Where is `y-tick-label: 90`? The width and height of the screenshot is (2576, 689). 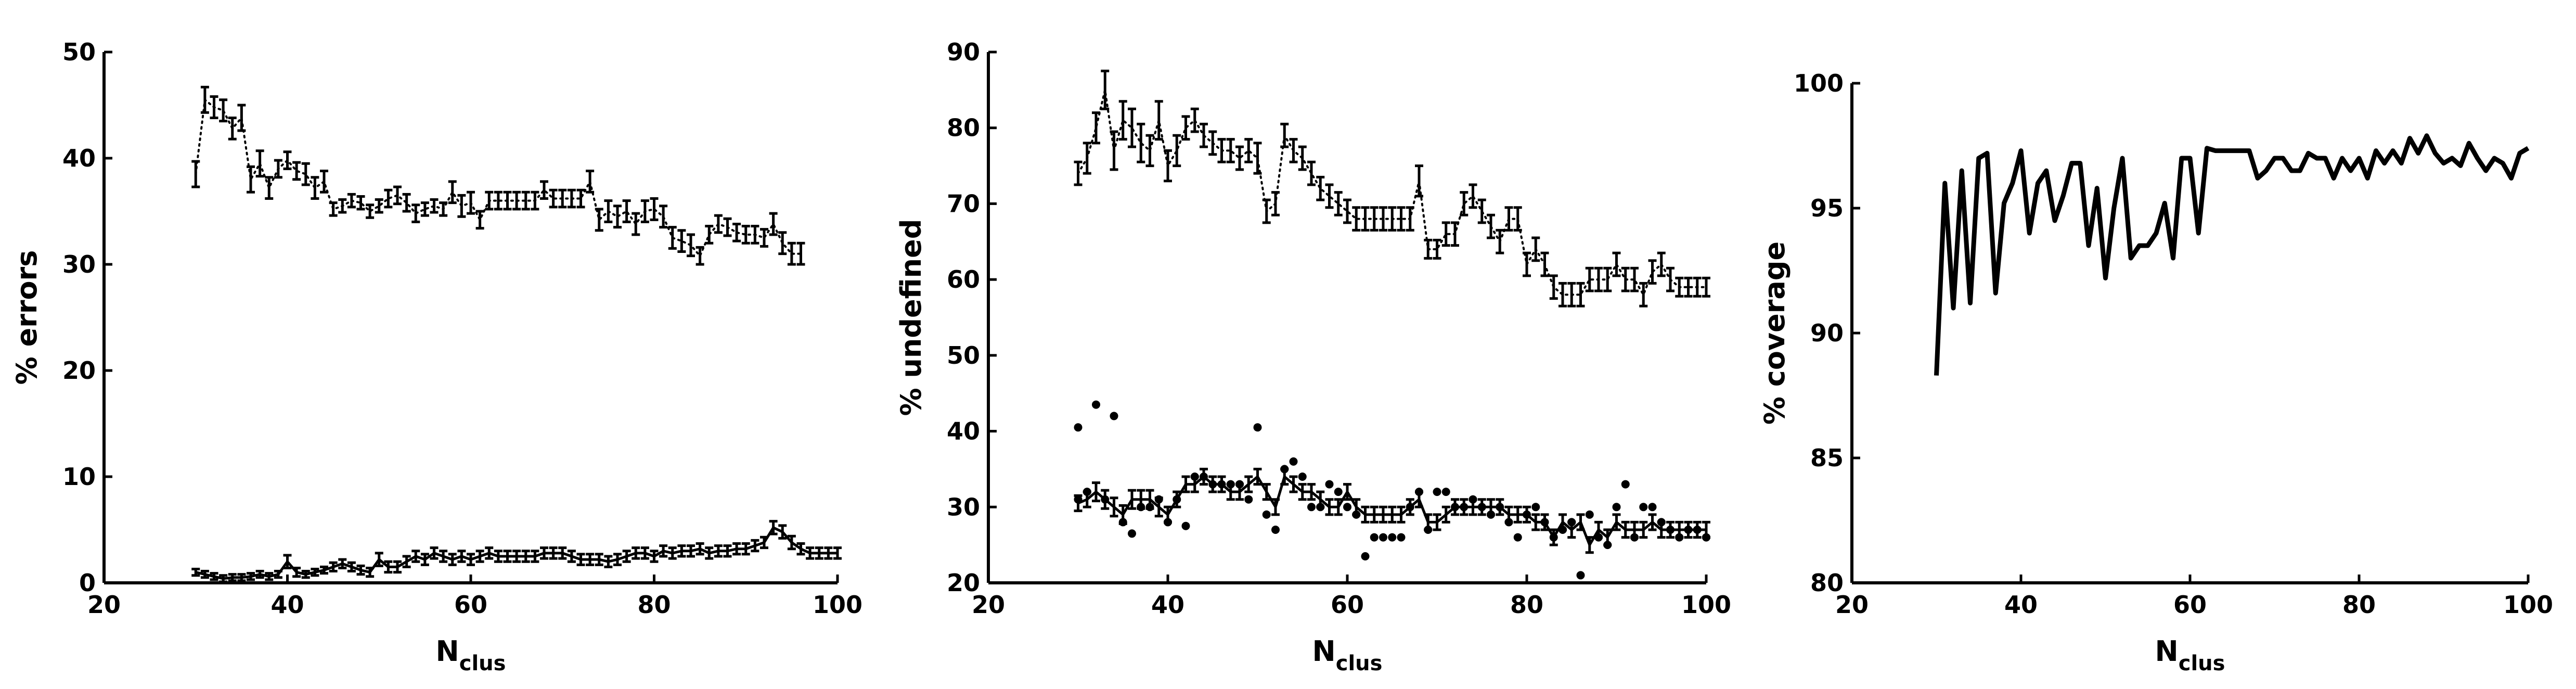
y-tick-label: 90 is located at coordinates (963, 52).